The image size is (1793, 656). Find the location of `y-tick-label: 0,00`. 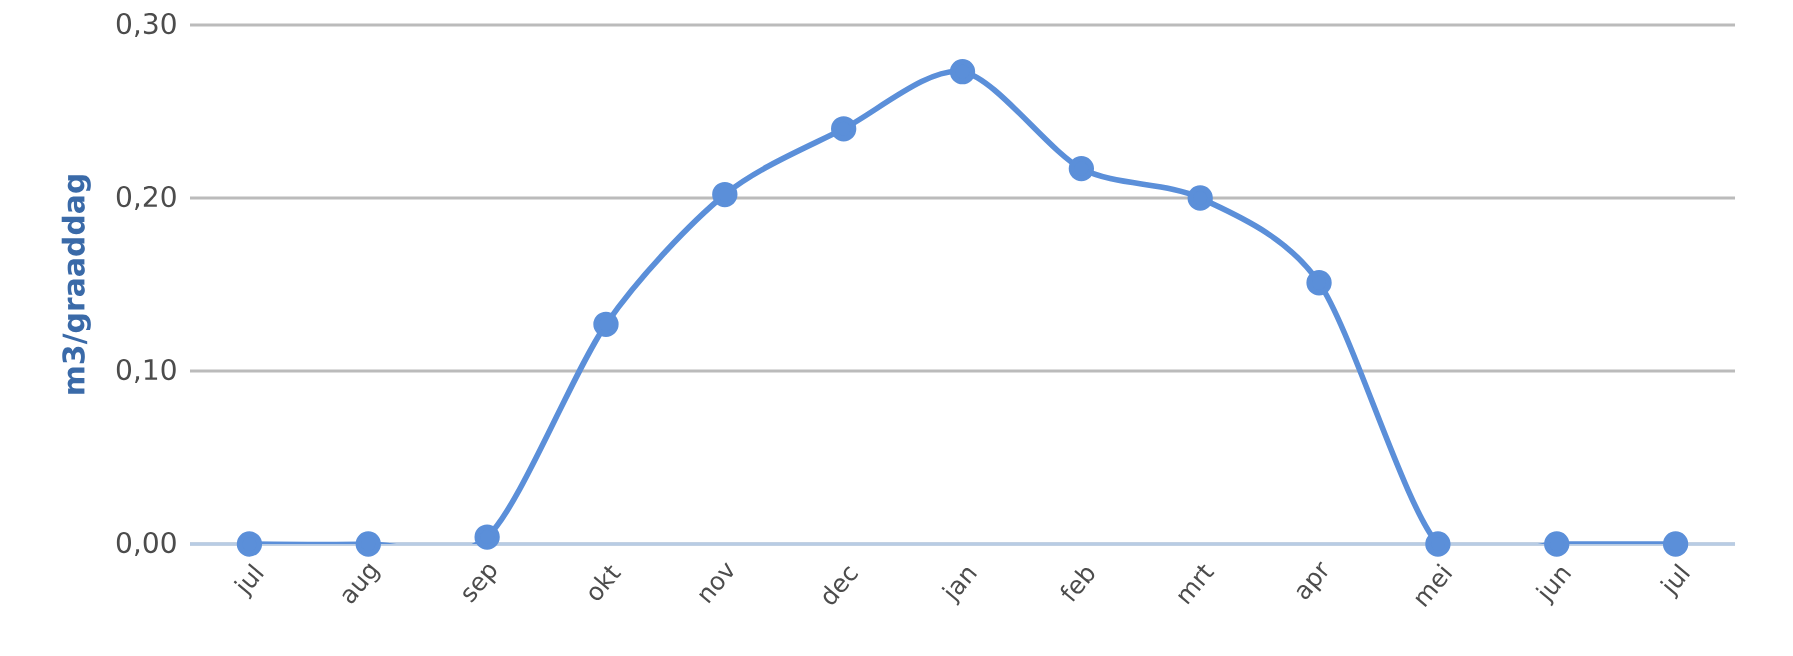

y-tick-label: 0,00 is located at coordinates (146, 544).